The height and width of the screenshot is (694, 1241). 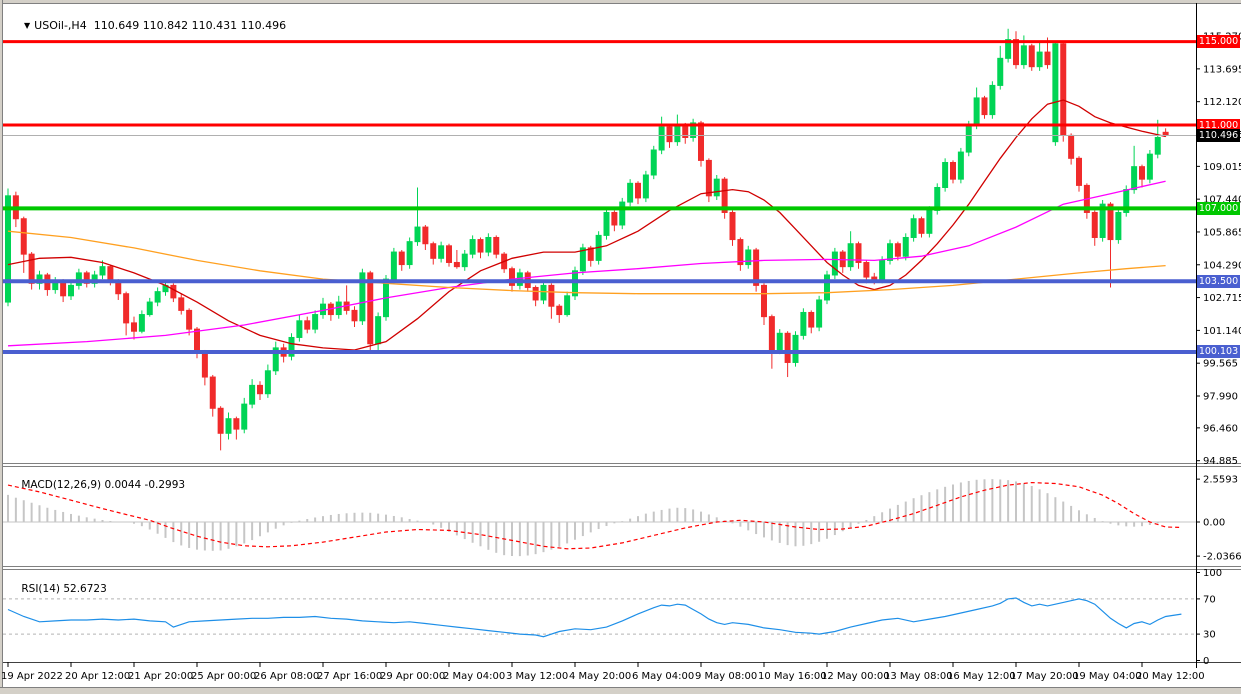 What do you see at coordinates (1220, 461) in the screenshot?
I see `svg-text: 94.885` at bounding box center [1220, 461].